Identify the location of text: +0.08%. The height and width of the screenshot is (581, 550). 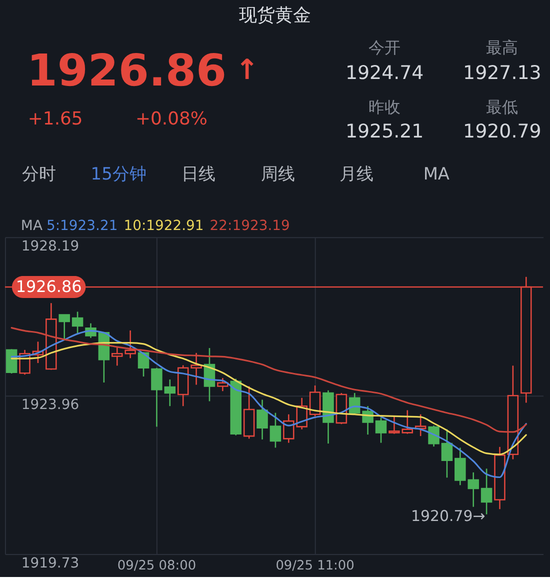
(172, 119).